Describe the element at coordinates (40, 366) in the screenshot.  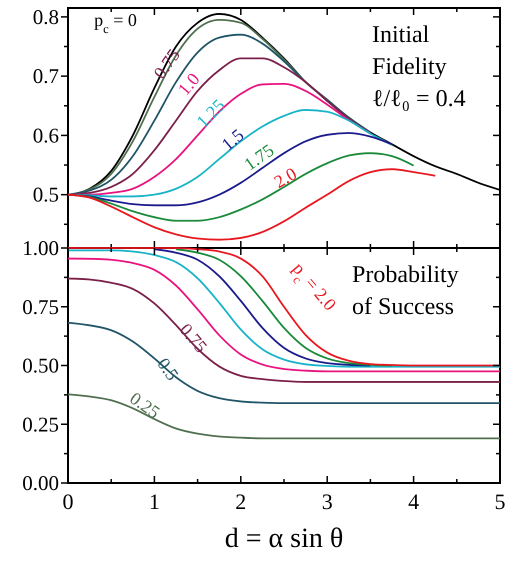
I see `y-tick-label: 0.50` at that location.